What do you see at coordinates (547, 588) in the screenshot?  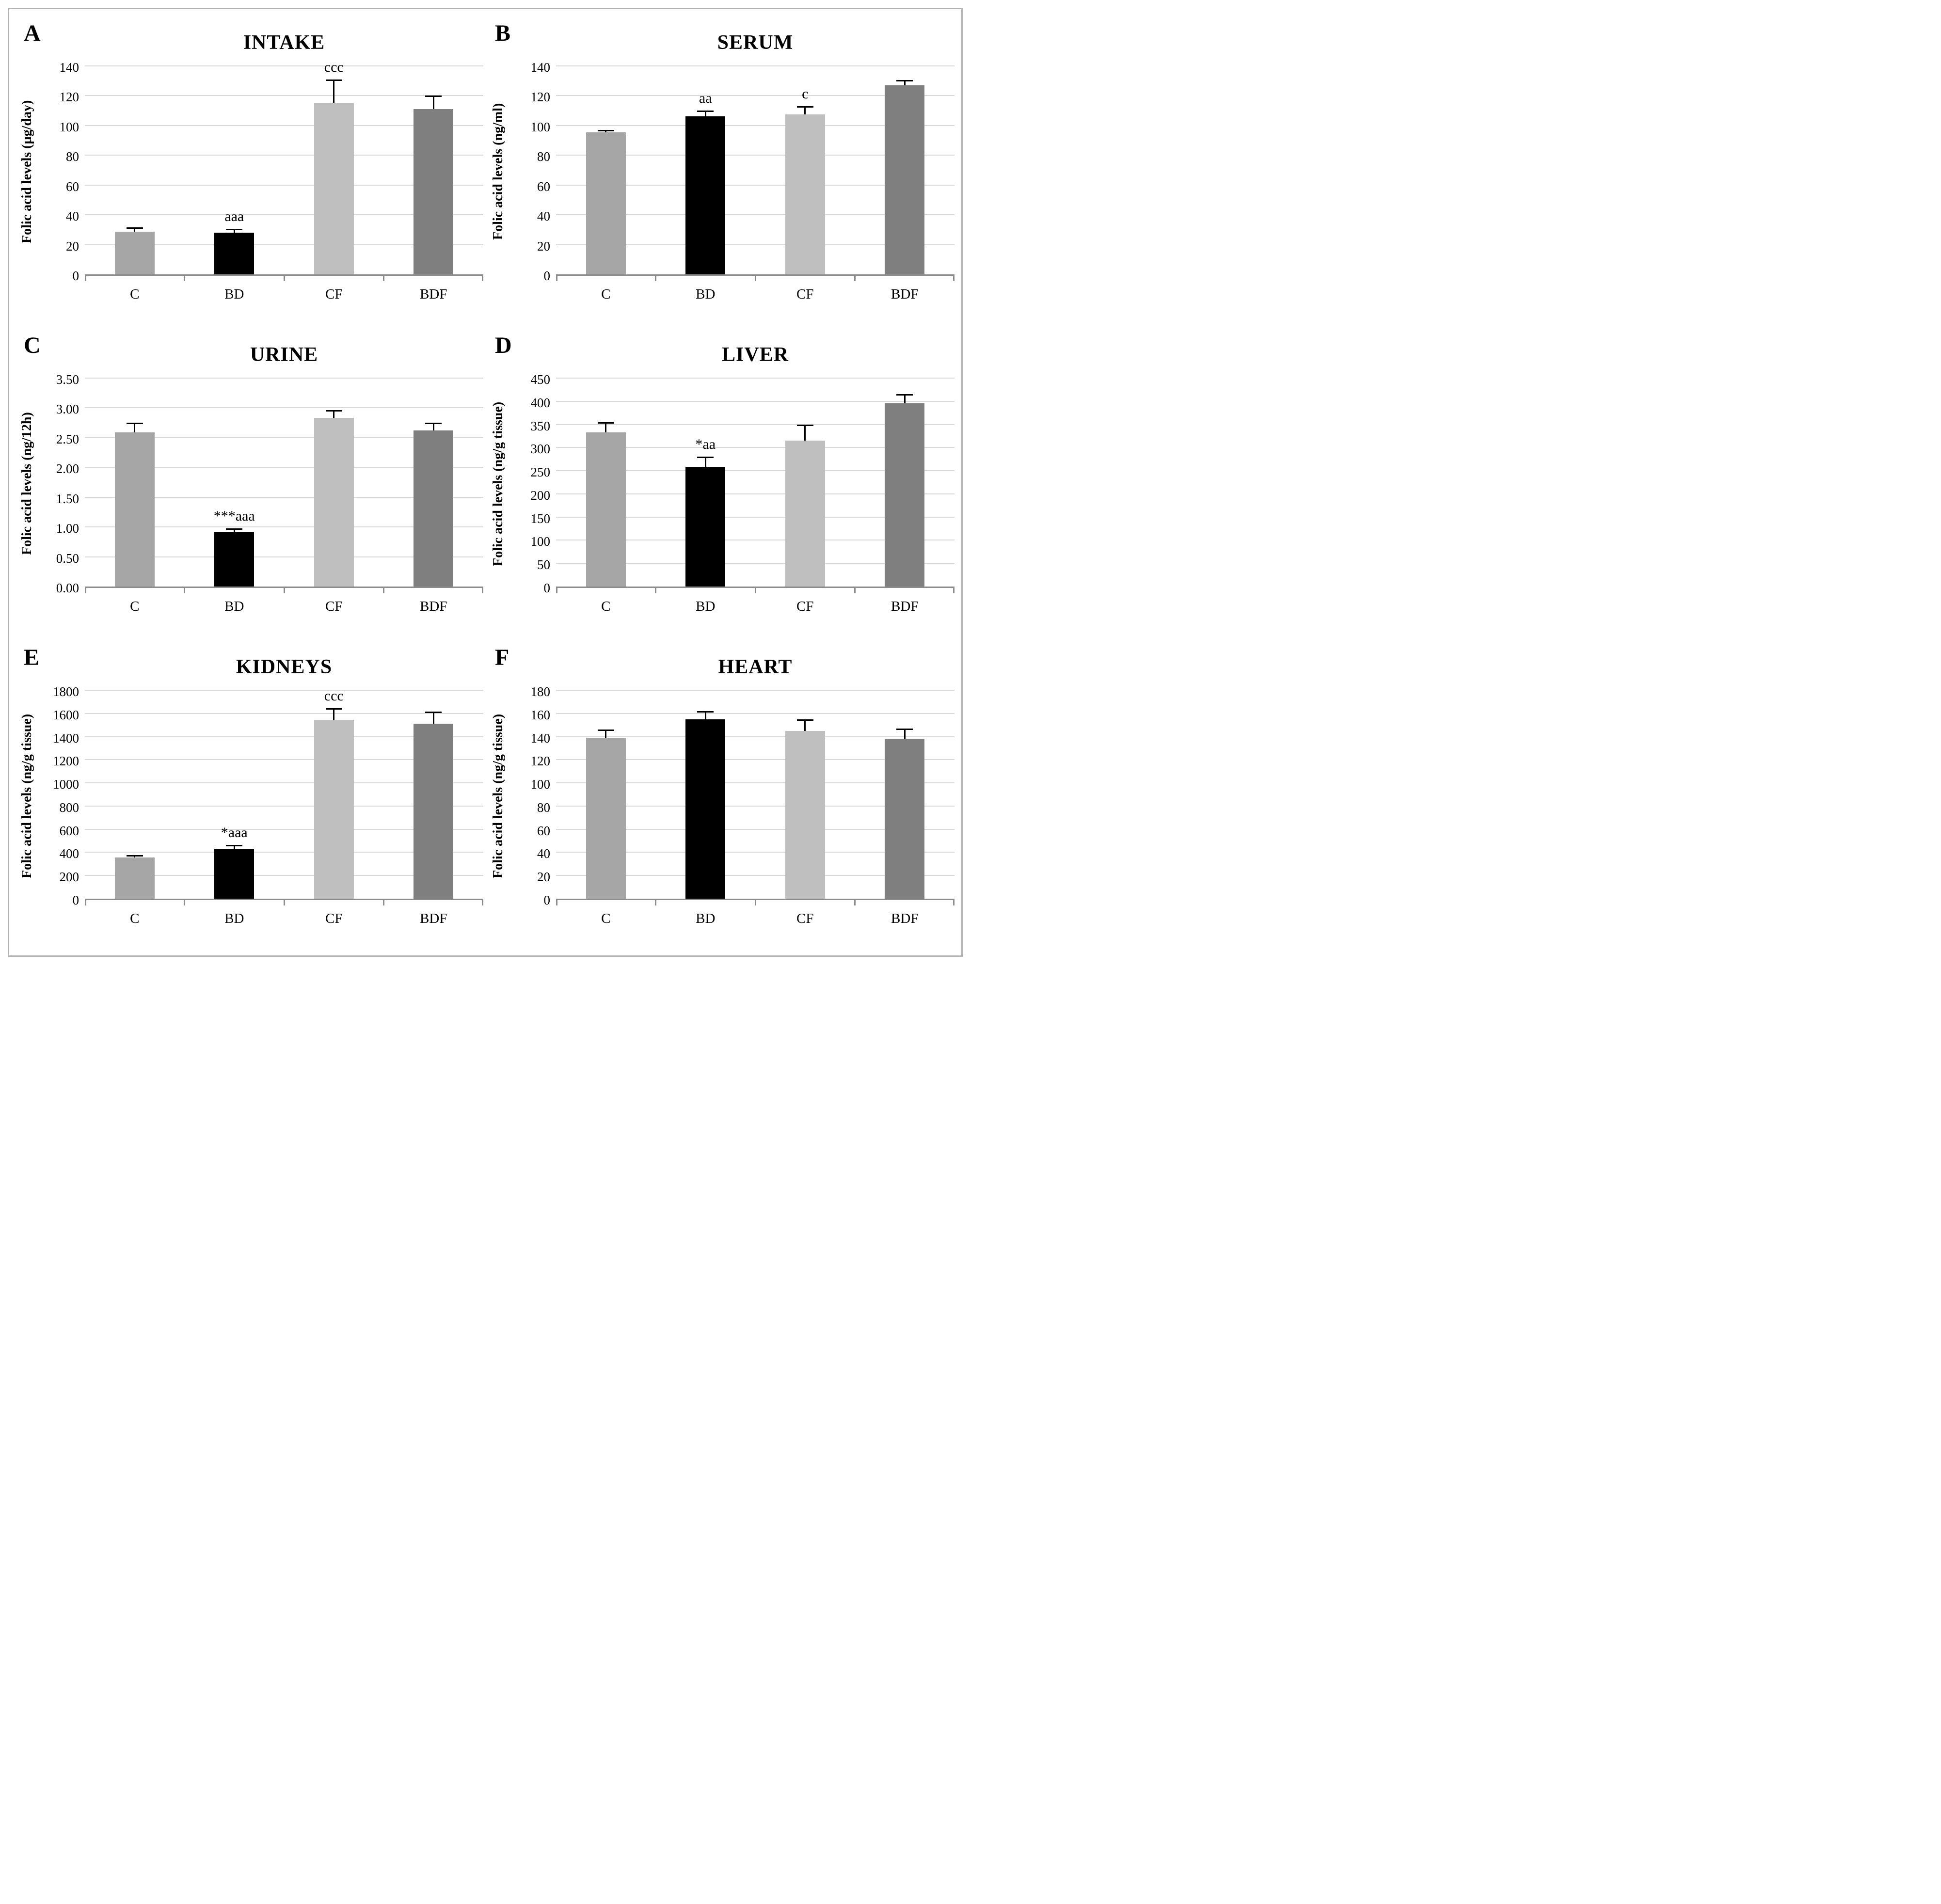 I see `y-tick-label: 0` at bounding box center [547, 588].